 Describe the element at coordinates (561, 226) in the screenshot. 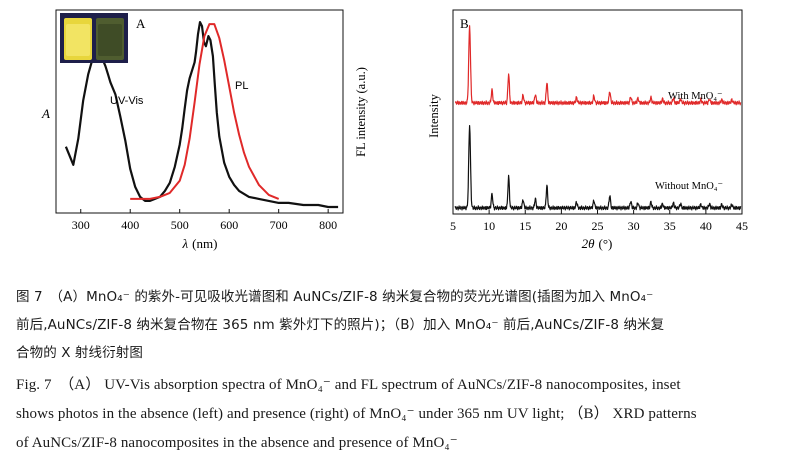

I see `panel-b-x-tick-label: 20` at that location.